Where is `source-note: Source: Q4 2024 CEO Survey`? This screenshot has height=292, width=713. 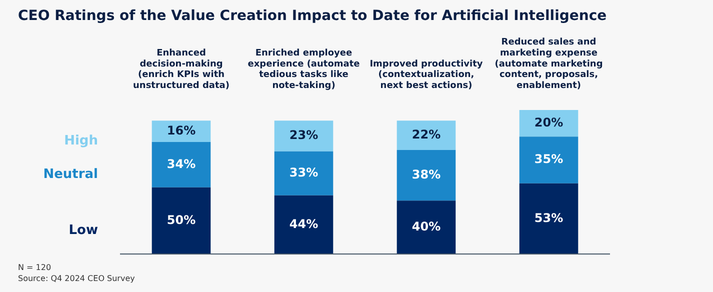 source-note: Source: Q4 2024 CEO Survey is located at coordinates (76, 278).